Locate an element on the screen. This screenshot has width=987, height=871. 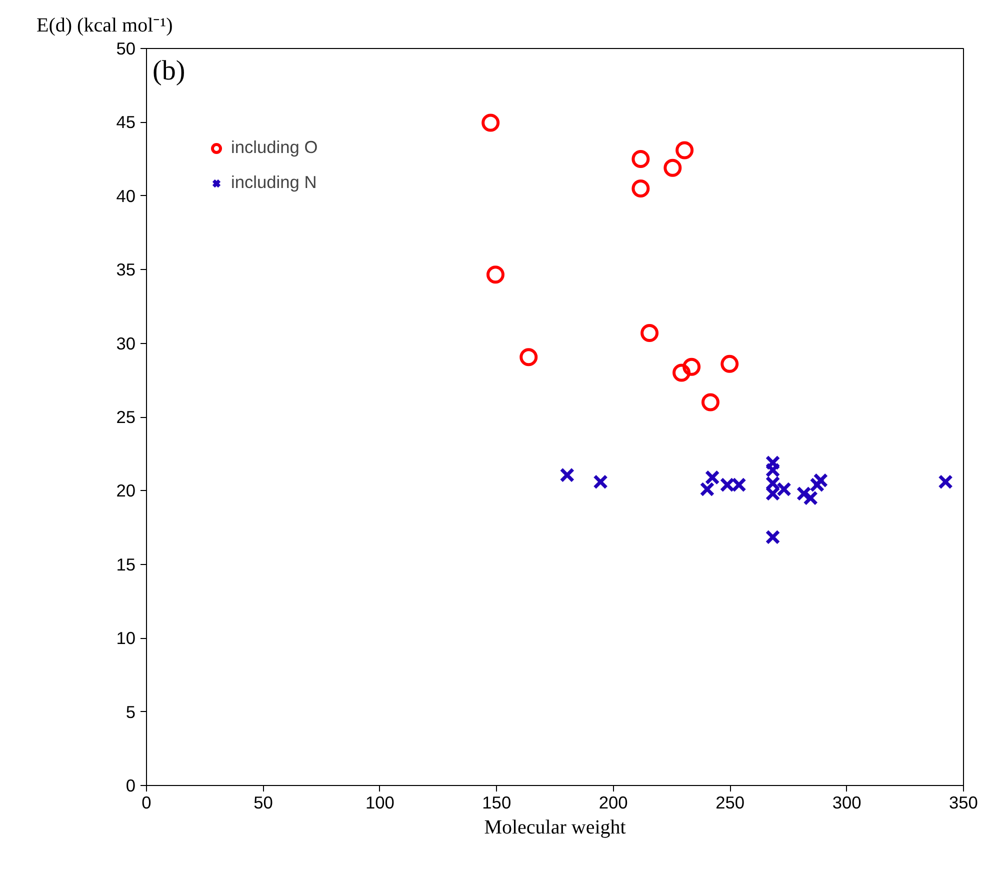
y-tick-label: 40 is located at coordinates (126, 196).